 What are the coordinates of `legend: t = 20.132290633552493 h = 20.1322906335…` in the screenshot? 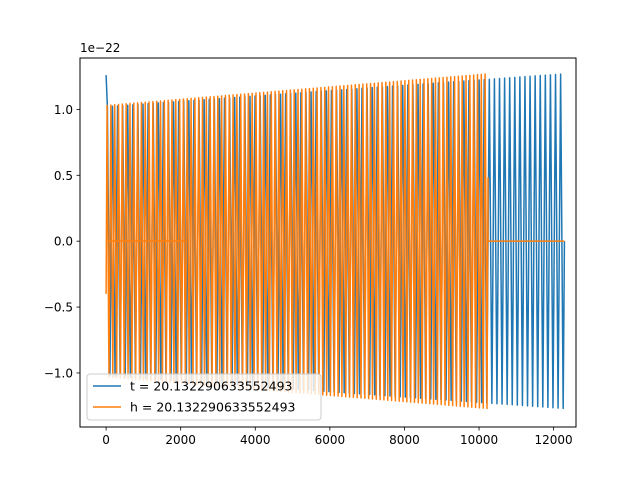 It's located at (204, 397).